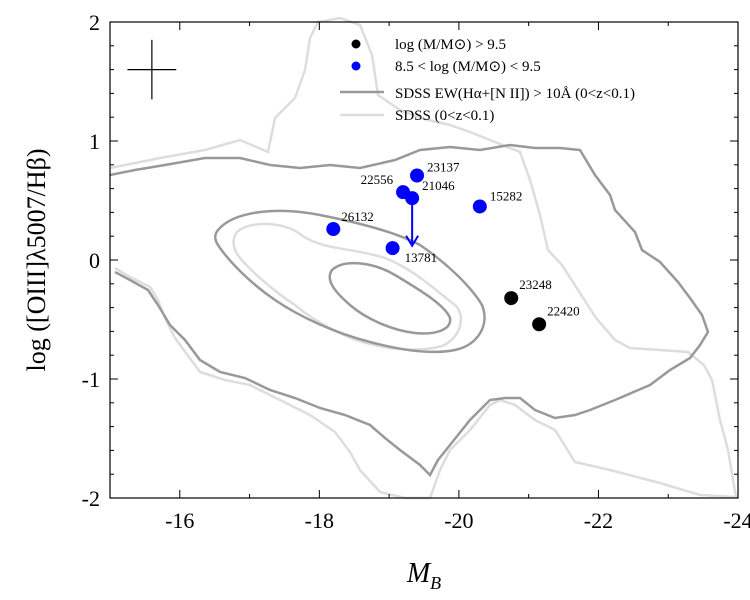 Image resolution: width=750 pixels, height=600 pixels. What do you see at coordinates (435, 583) in the screenshot?
I see `x-axis-title-sub: B` at bounding box center [435, 583].